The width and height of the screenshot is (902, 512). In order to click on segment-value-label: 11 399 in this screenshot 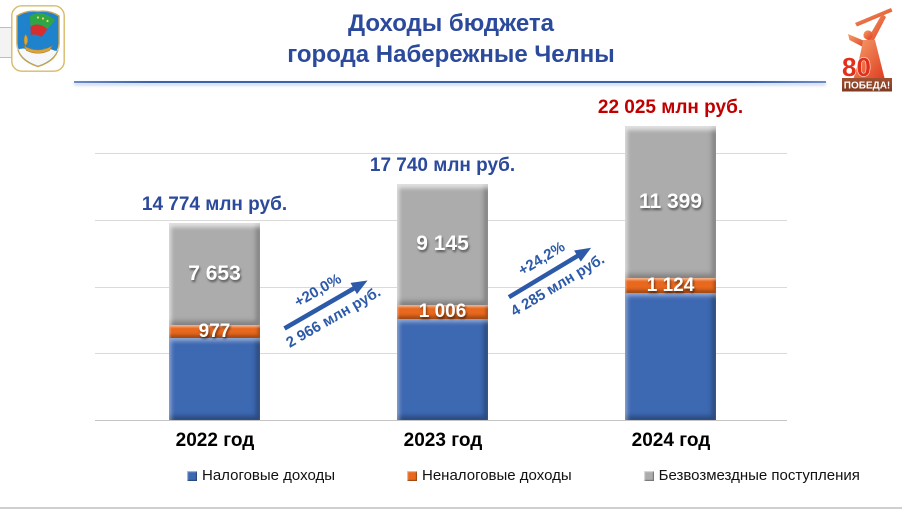, I will do `click(670, 202)`.